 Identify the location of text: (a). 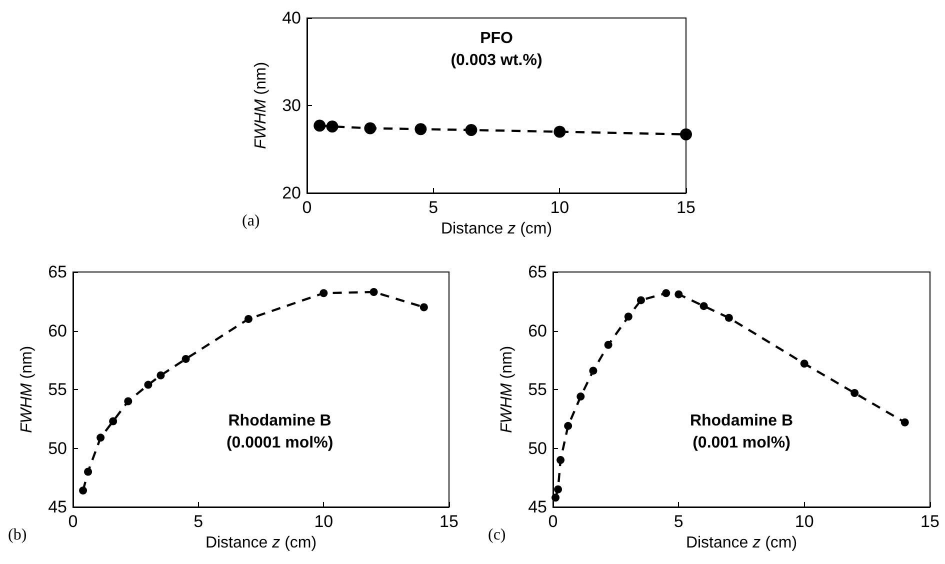
(251, 221).